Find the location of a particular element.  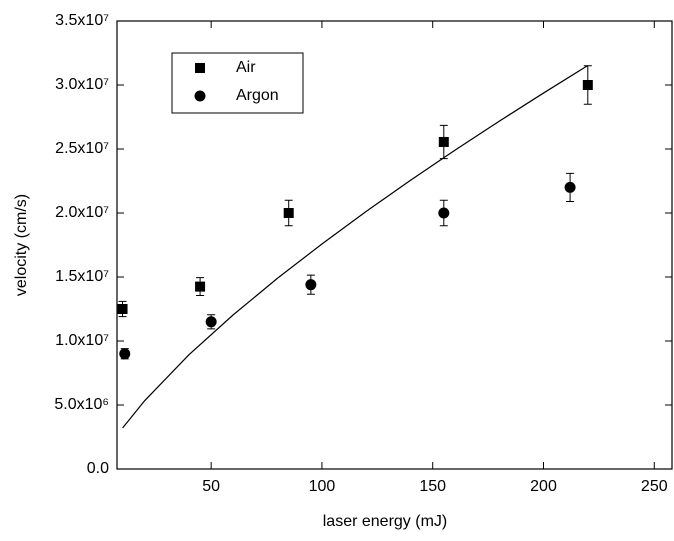

legend-label: Air is located at coordinates (246, 67).